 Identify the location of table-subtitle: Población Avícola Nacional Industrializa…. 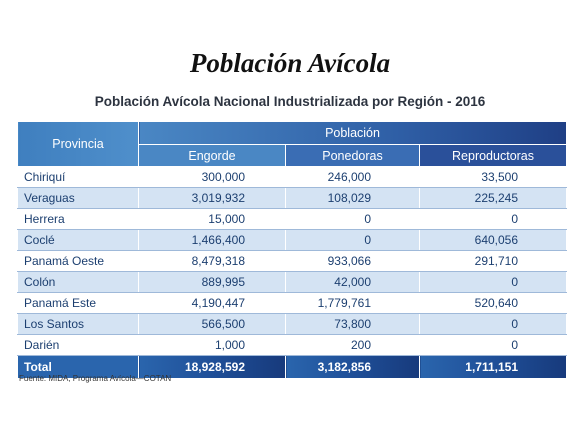
(290, 101).